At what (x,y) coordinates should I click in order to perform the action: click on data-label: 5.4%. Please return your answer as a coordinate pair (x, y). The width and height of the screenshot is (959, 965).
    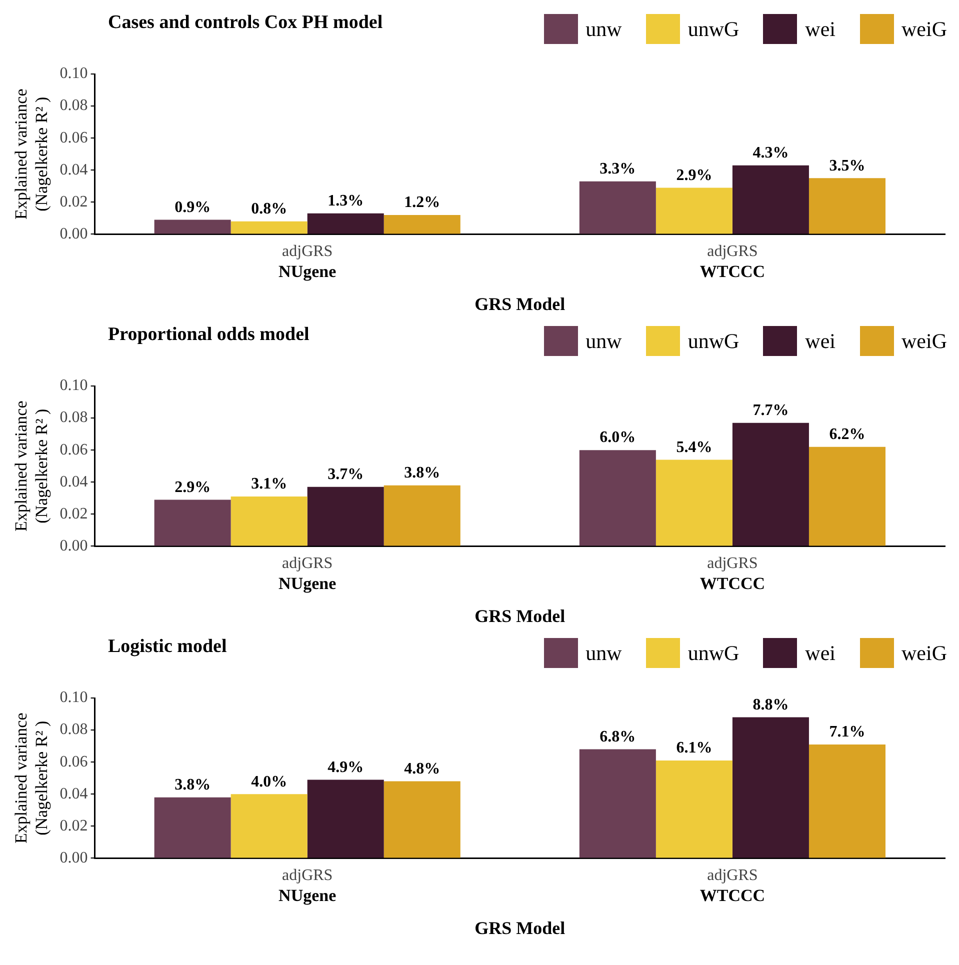
    Looking at the image, I should click on (694, 447).